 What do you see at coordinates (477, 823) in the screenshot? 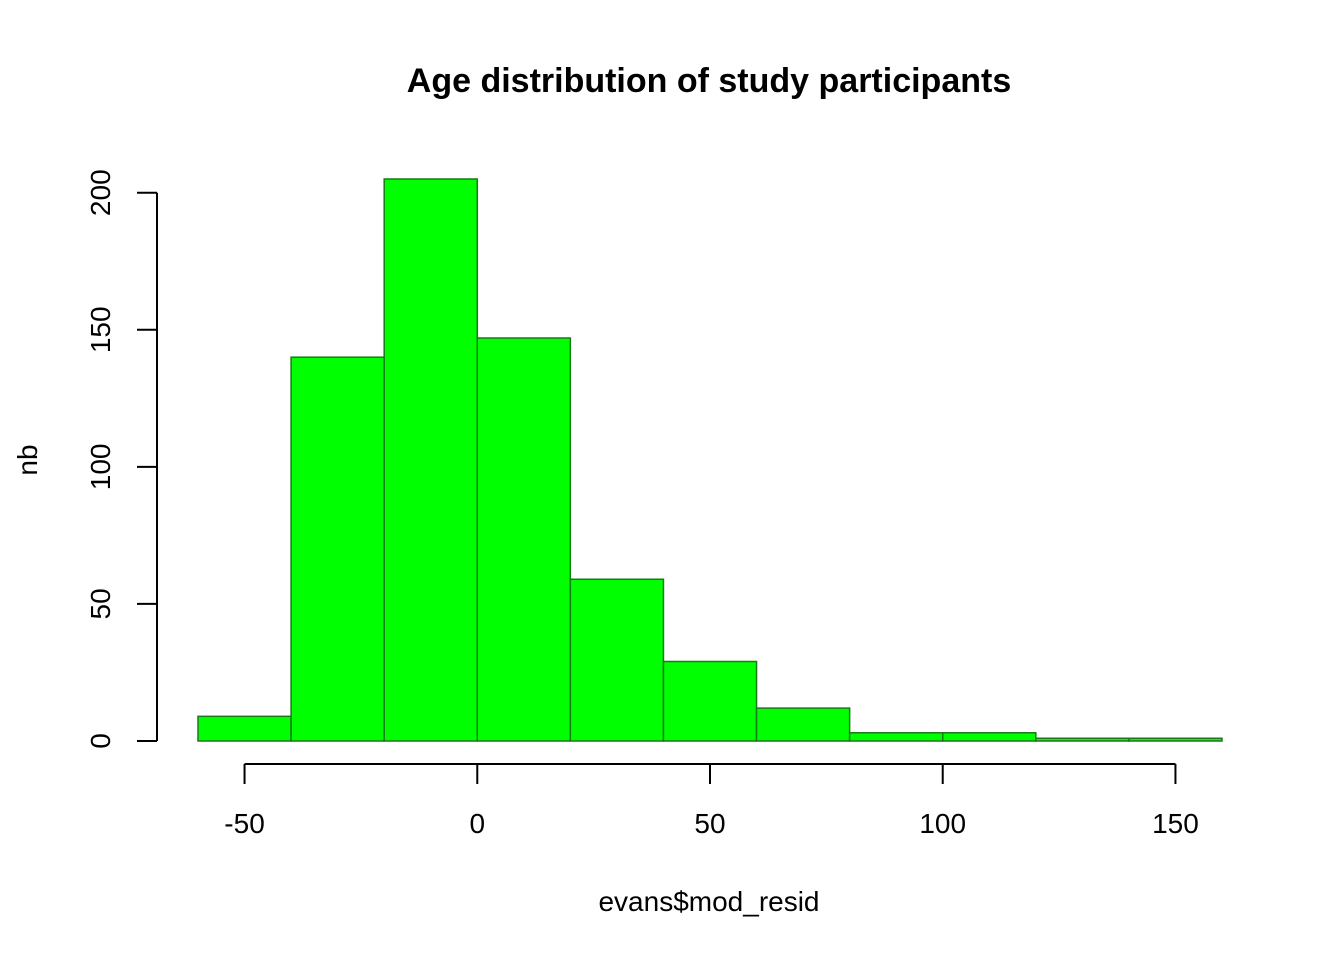
I see `x-tick-label: 0` at bounding box center [477, 823].